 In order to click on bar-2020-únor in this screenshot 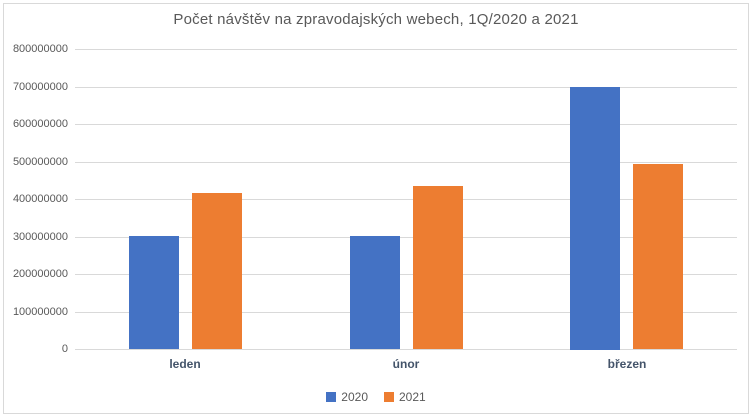, I will do `click(375, 292)`.